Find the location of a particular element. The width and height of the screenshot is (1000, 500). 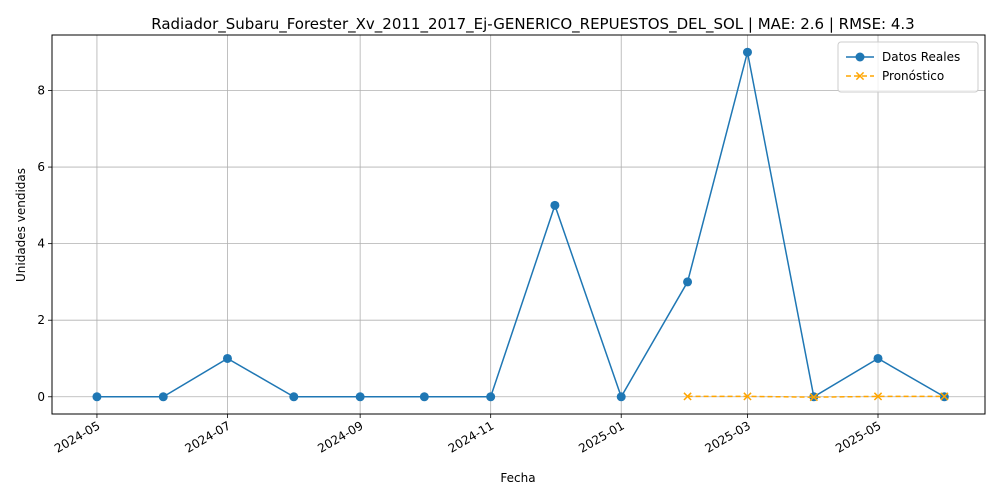

x-axis-label: Fecha is located at coordinates (517, 478).